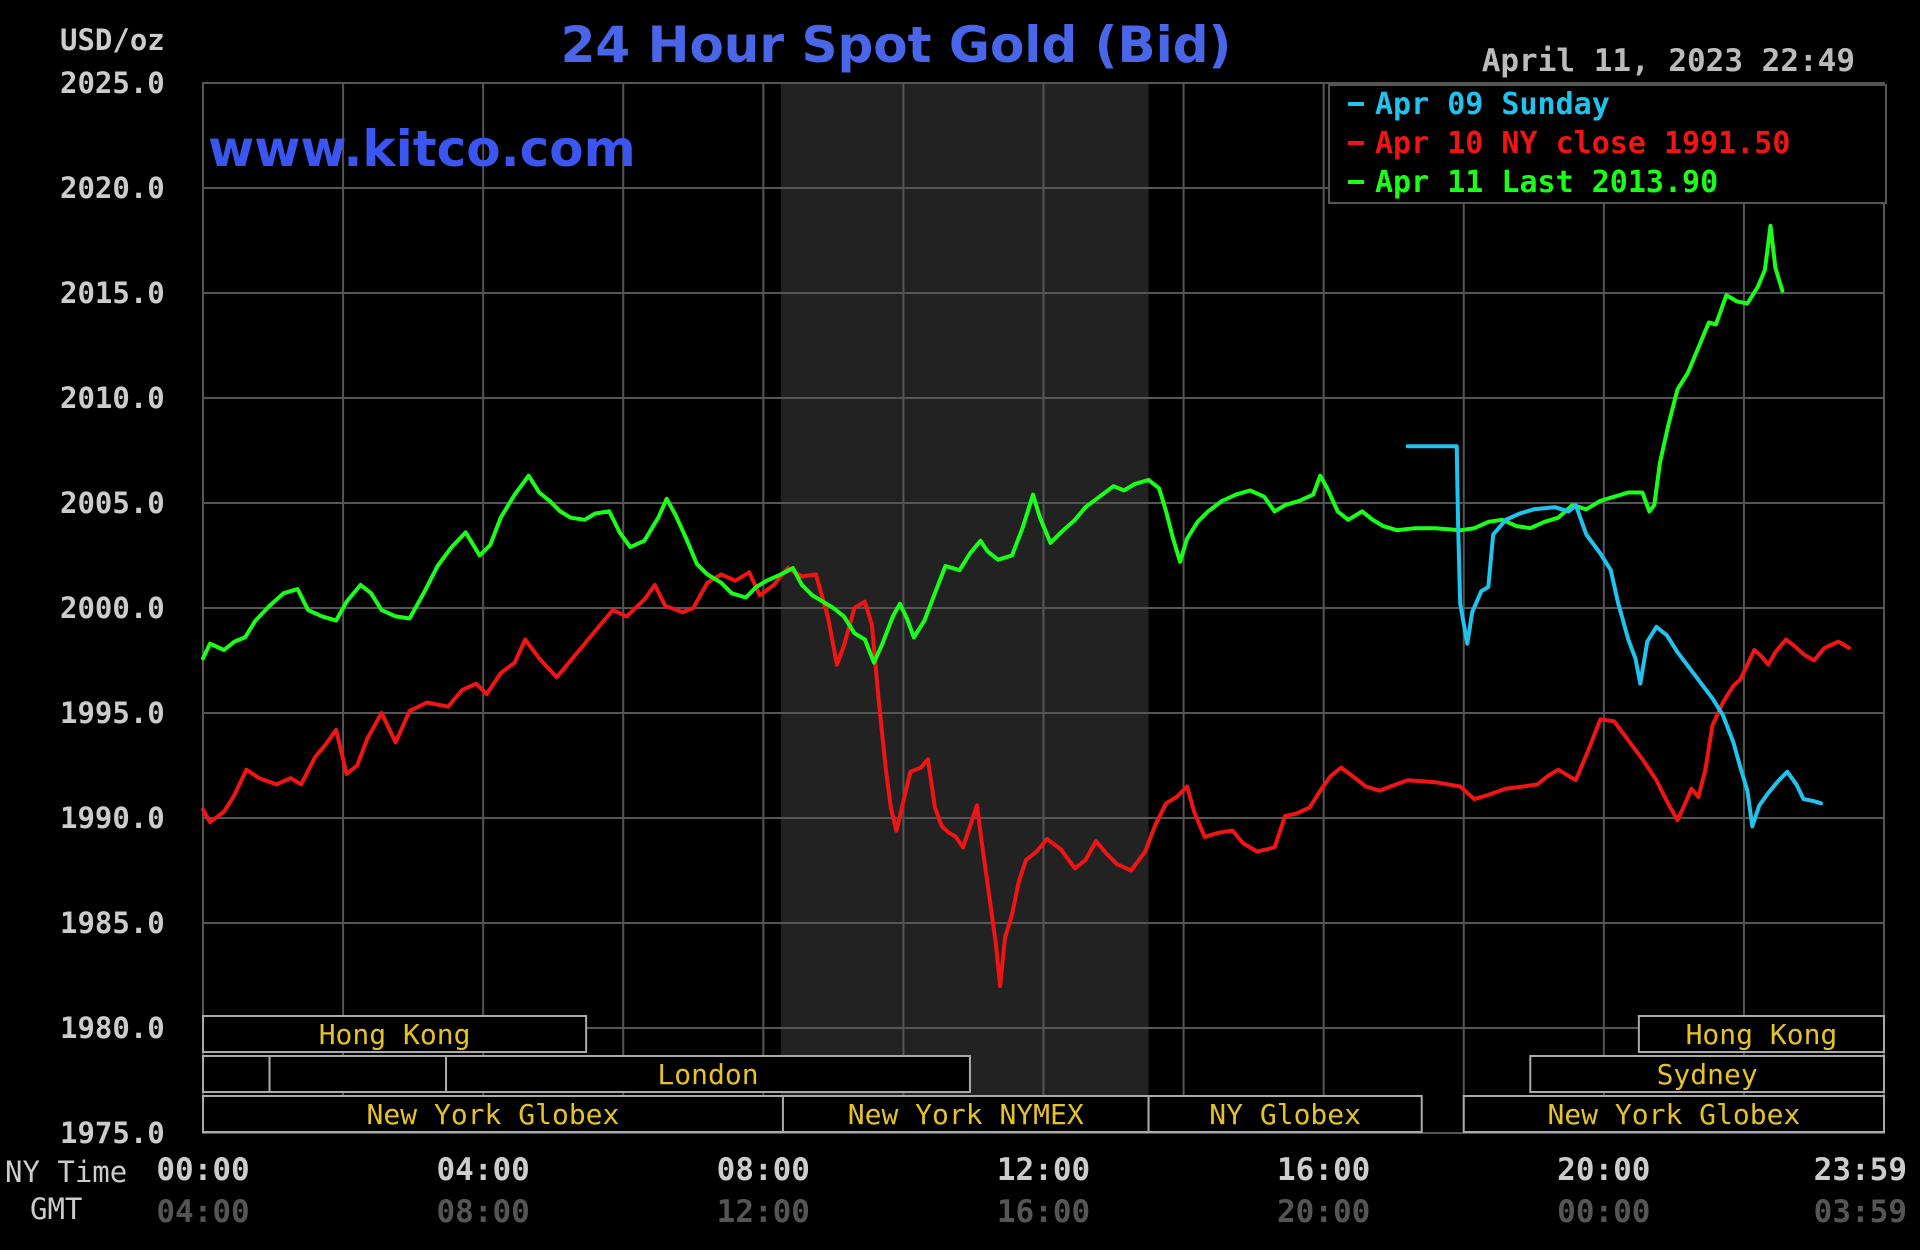  I want to click on y-tick-label: 1995.0, so click(112, 713).